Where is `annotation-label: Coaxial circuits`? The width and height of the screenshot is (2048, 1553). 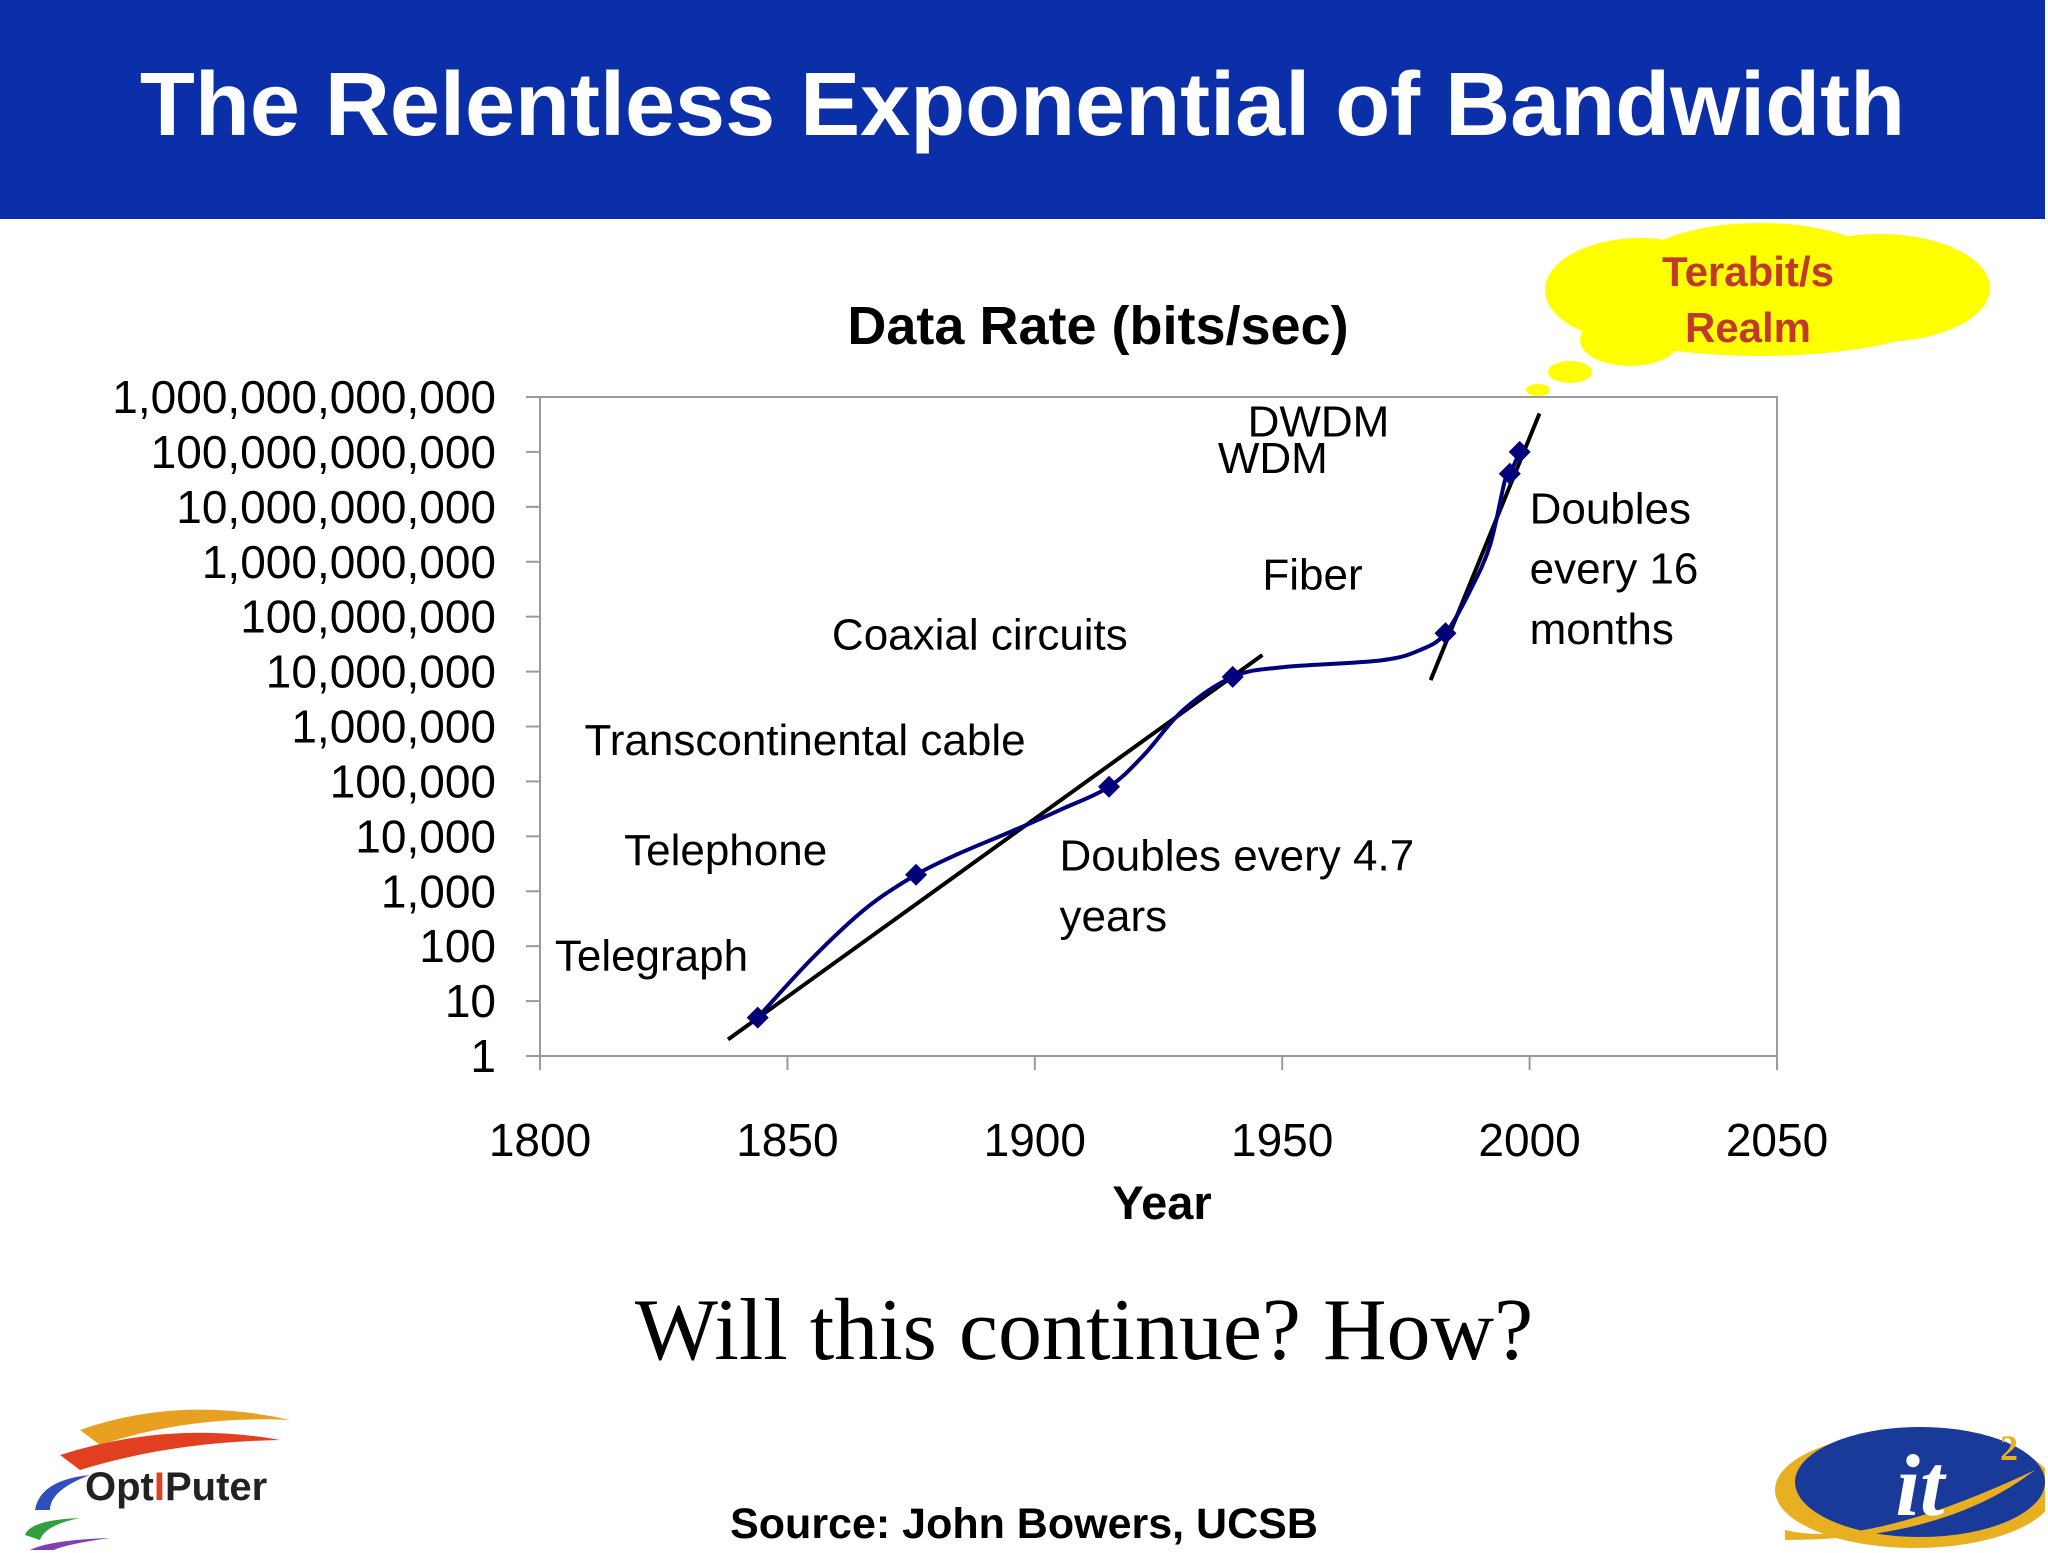 annotation-label: Coaxial circuits is located at coordinates (980, 635).